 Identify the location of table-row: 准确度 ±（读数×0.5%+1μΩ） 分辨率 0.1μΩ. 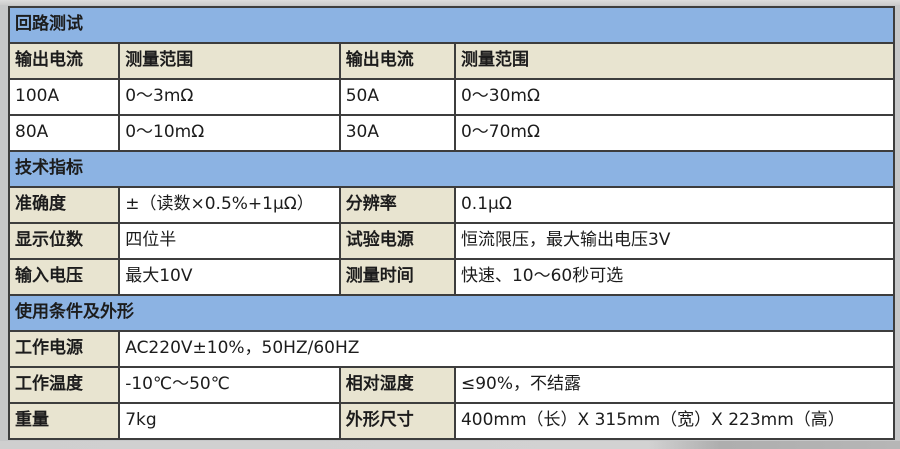
(451, 205).